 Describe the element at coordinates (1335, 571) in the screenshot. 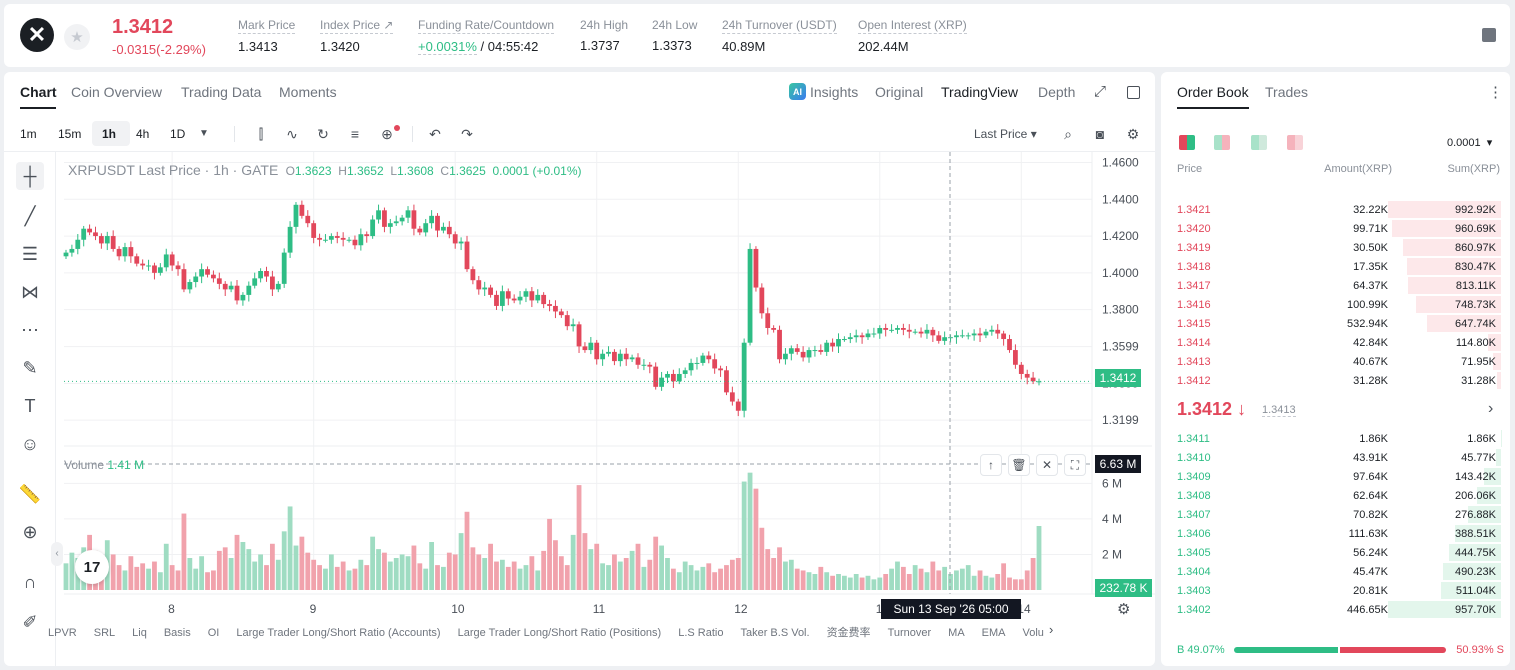

I see `bid-row: 1.3404 45.47K 490.23K` at that location.